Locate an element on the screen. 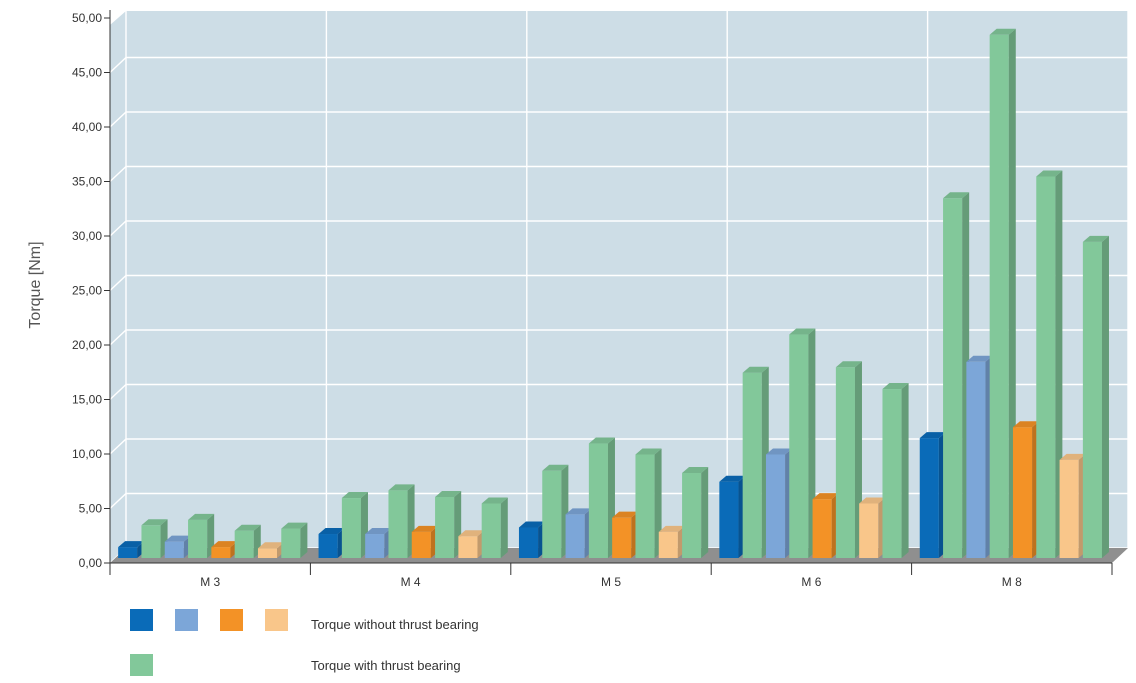  y-tick-label: 20,00 is located at coordinates (87, 345).